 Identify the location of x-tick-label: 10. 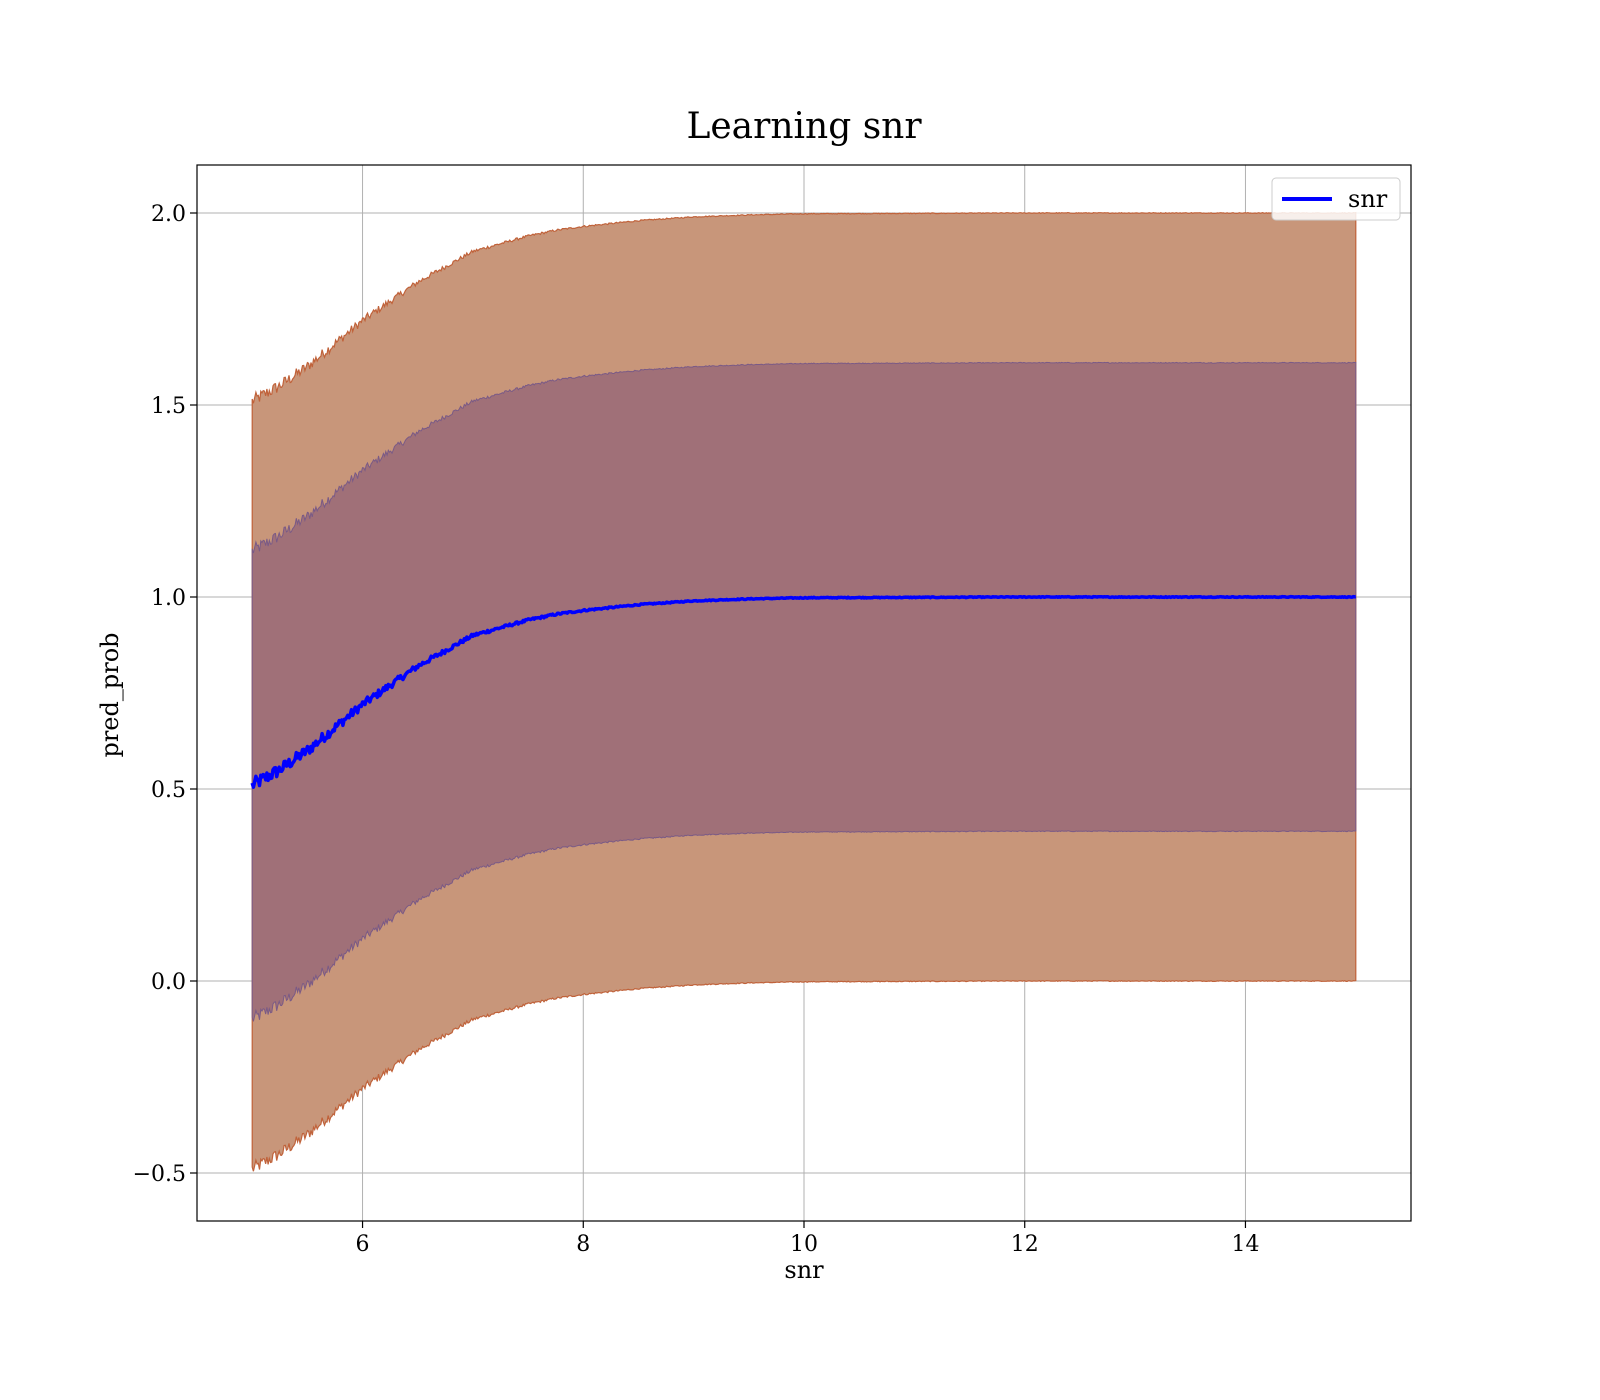
(804, 1244).